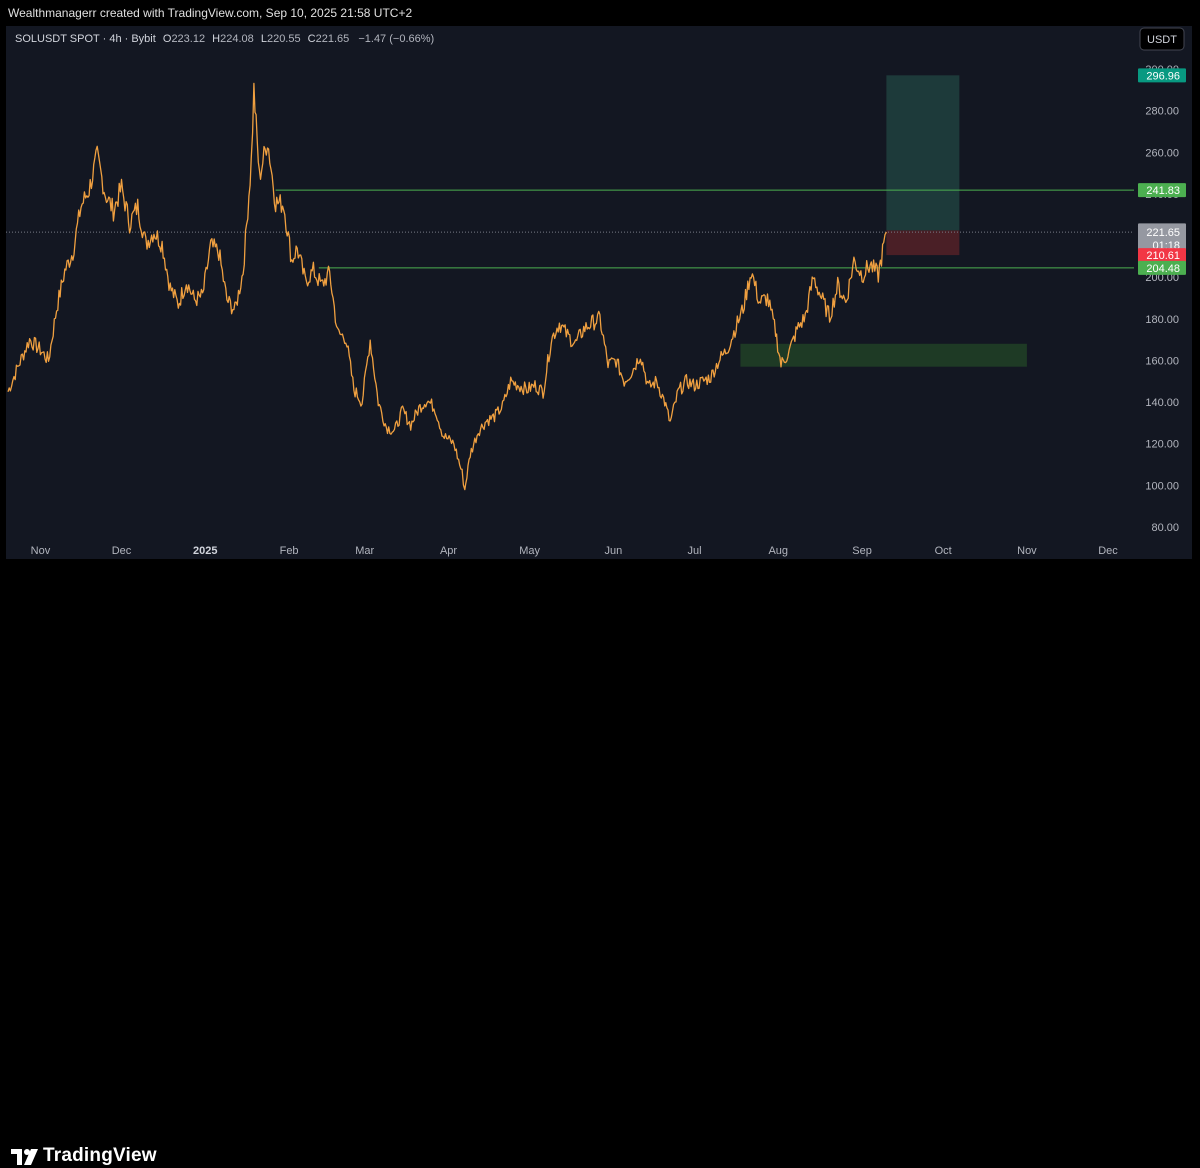 This screenshot has width=1200, height=1168. What do you see at coordinates (216, 39) in the screenshot?
I see `legend-high-label: H` at bounding box center [216, 39].